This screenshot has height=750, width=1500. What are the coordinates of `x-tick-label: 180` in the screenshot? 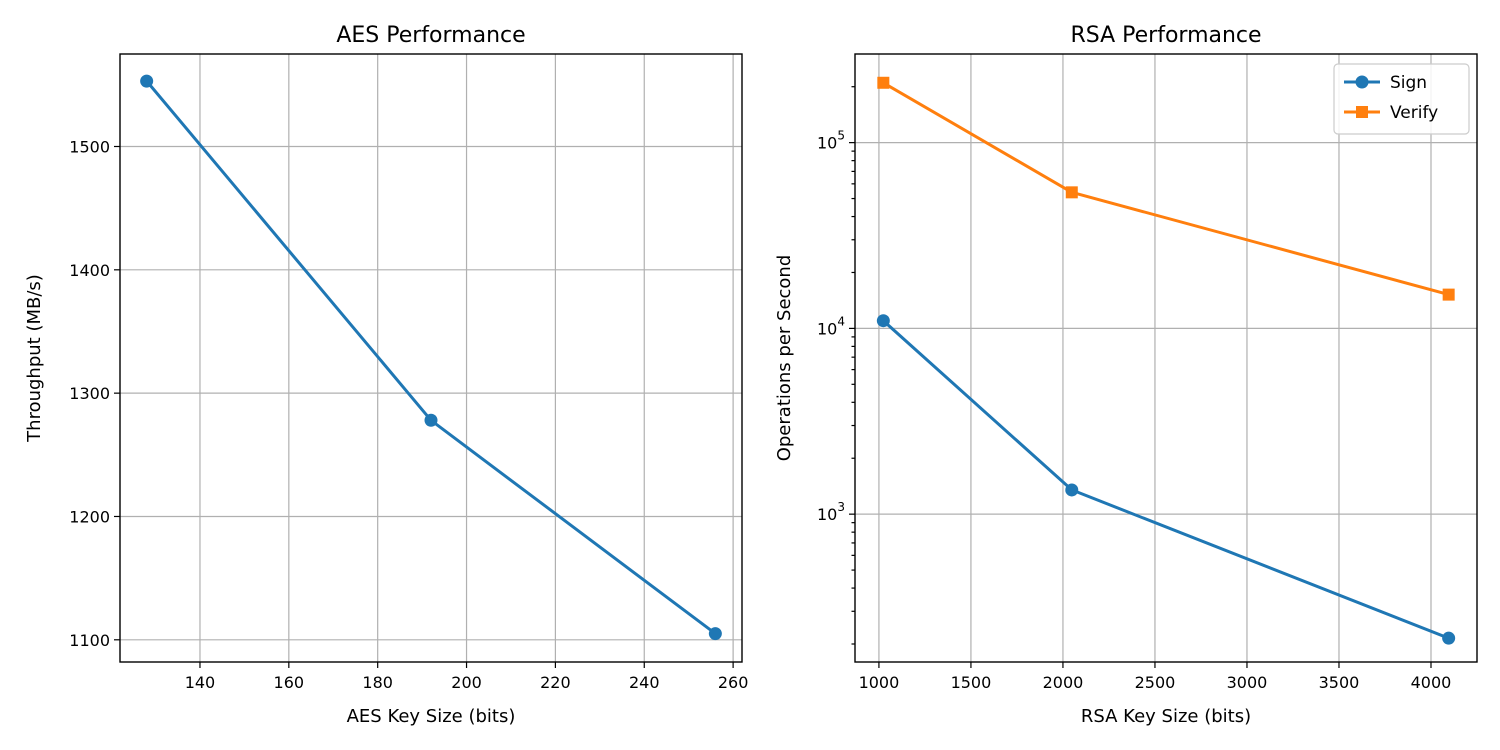 It's located at (377, 682).